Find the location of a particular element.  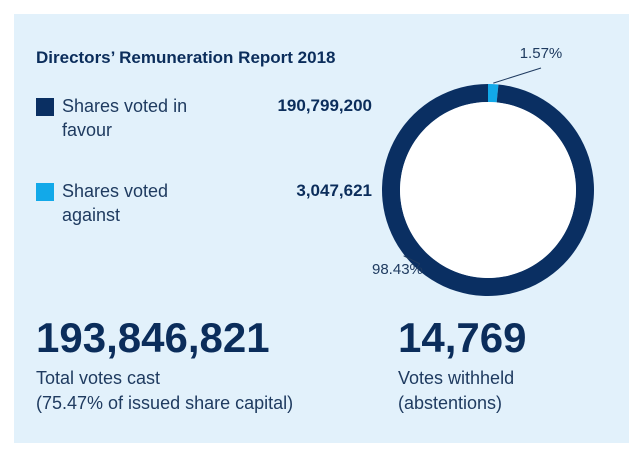

chart-title: Directors’ Remuneration Report 2018 is located at coordinates (186, 57).